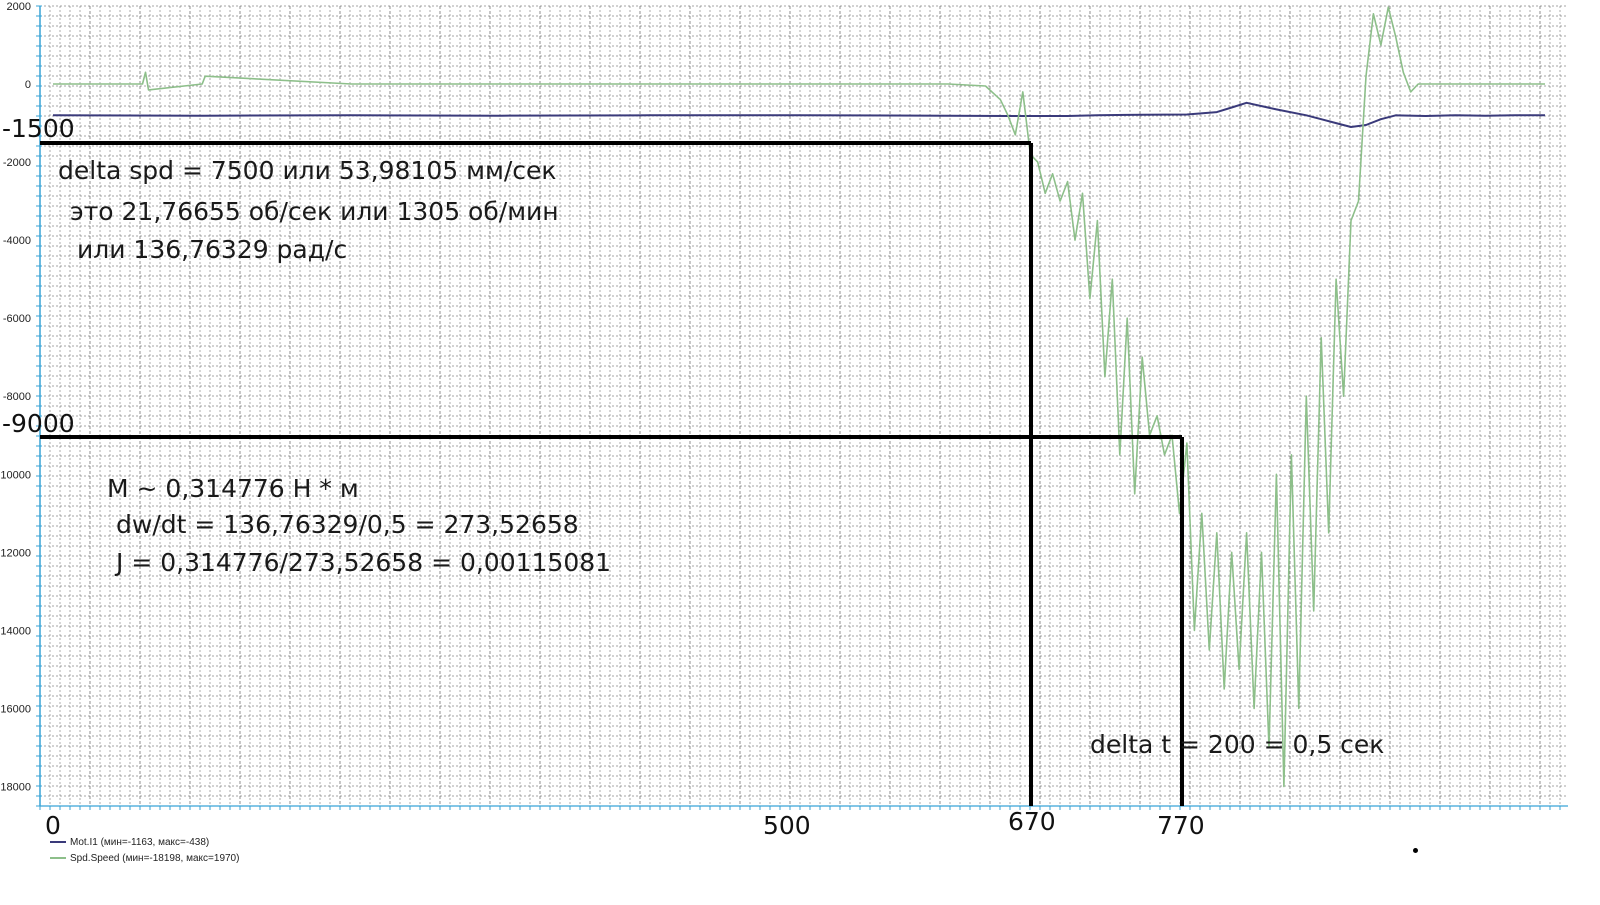 The height and width of the screenshot is (905, 1600). I want to click on annotation-delta-spd: delta spd = 7500 или 53,98105 мм/сек, so click(307, 170).